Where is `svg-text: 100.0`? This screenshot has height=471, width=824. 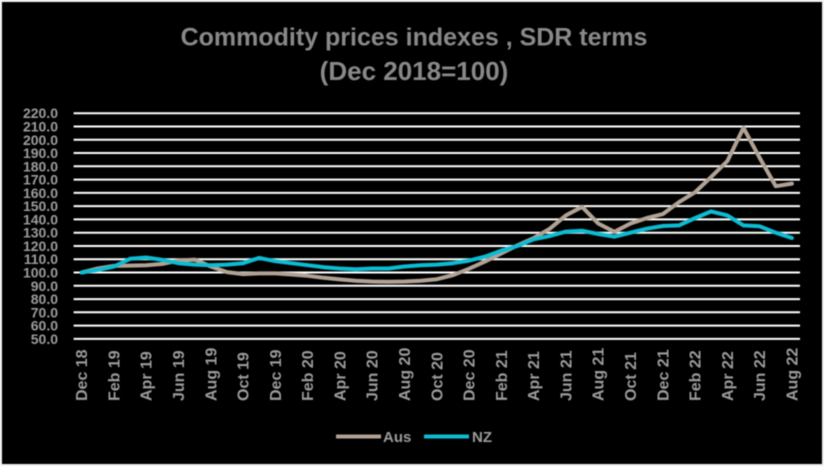 svg-text: 100.0 is located at coordinates (40, 273).